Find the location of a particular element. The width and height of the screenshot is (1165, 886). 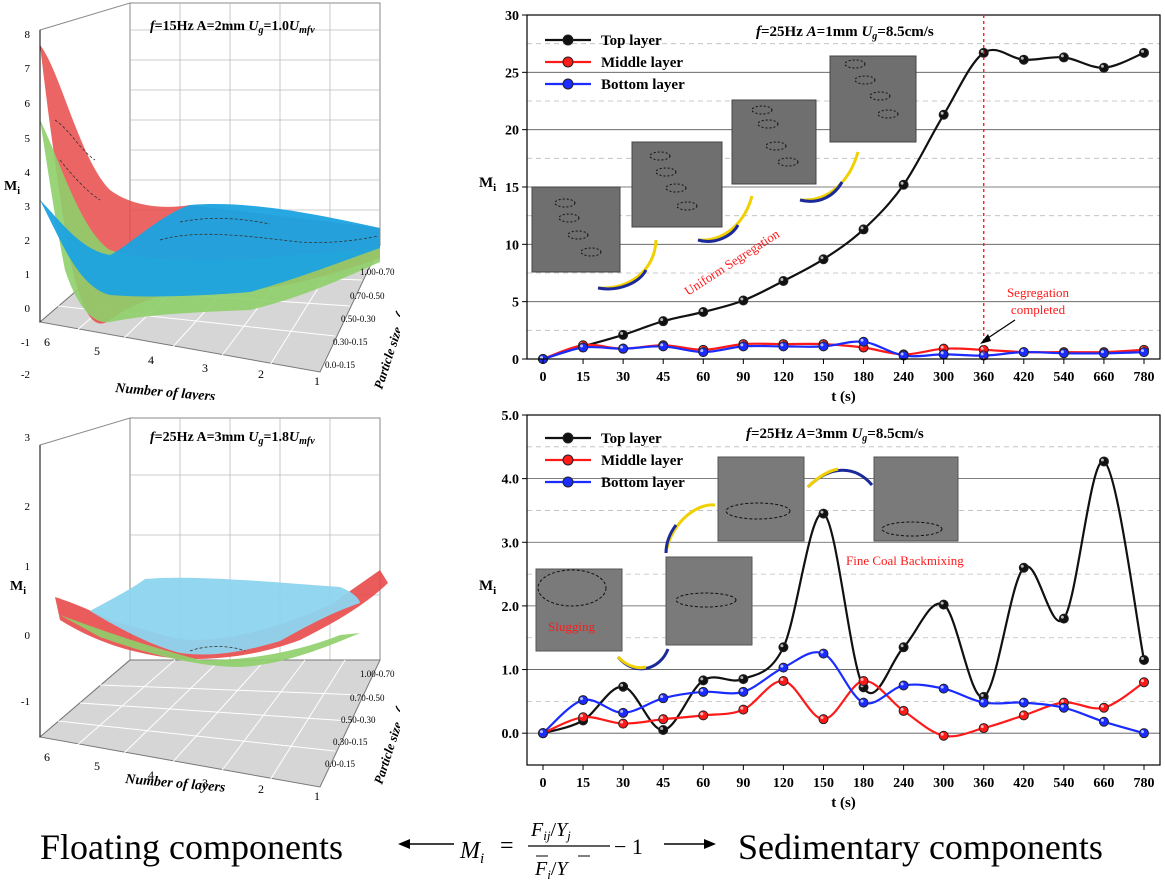

annotation-fine-coal-backmixing: Fine Coal Backmixing is located at coordinates (905, 560).